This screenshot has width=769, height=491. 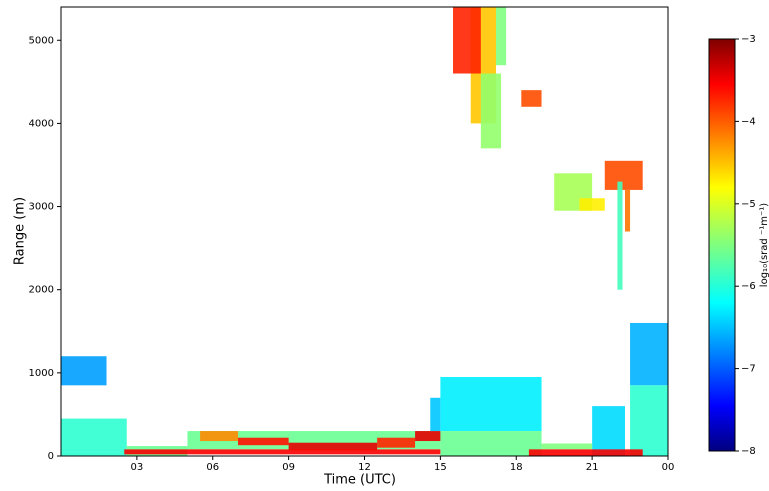 What do you see at coordinates (41, 373) in the screenshot?
I see `y-tick-label: 1000` at bounding box center [41, 373].